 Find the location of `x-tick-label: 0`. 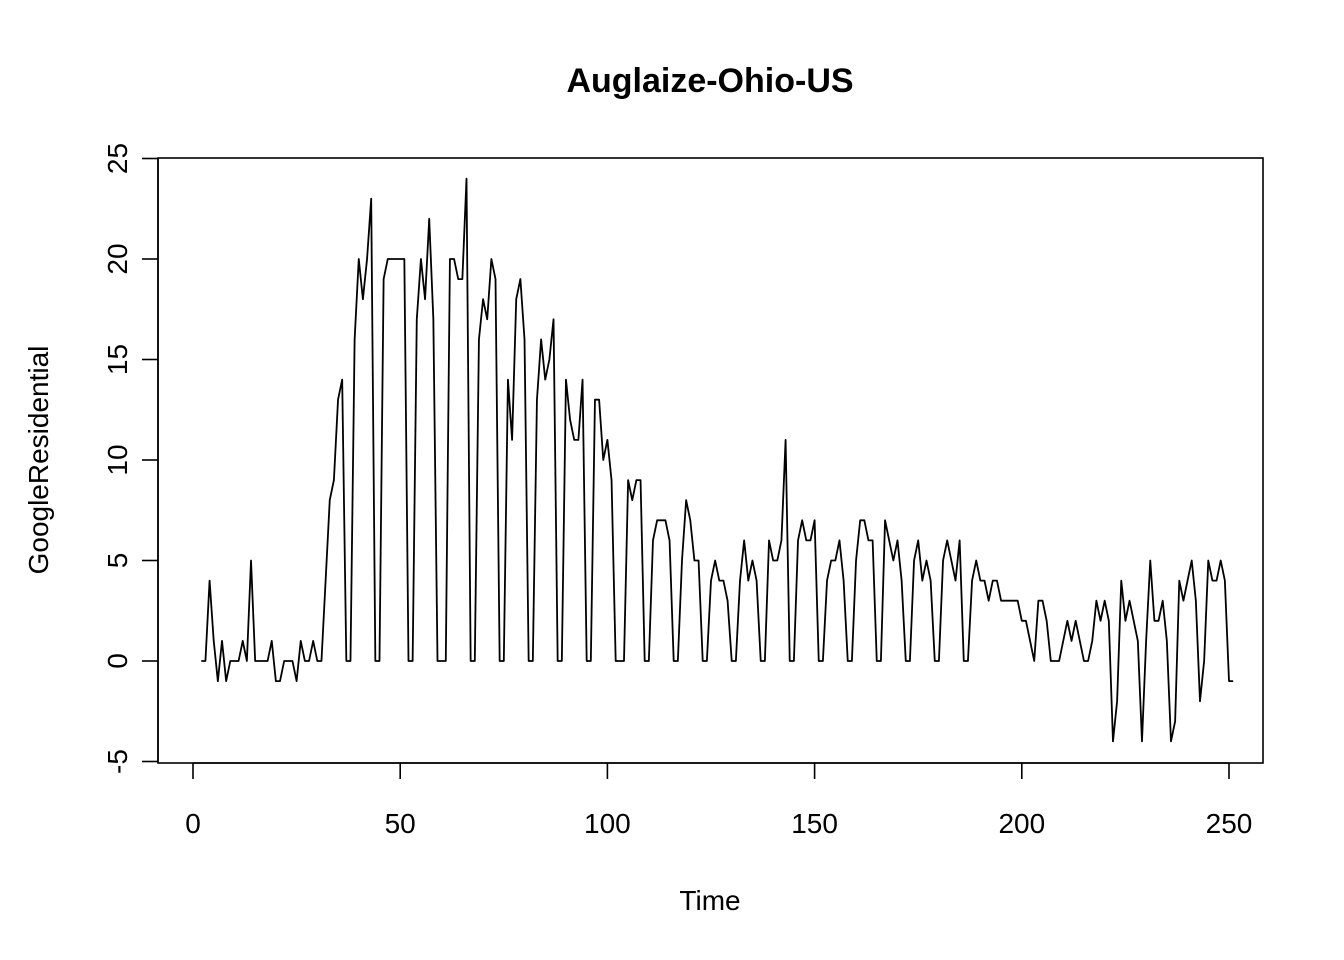

x-tick-label: 0 is located at coordinates (193, 823).